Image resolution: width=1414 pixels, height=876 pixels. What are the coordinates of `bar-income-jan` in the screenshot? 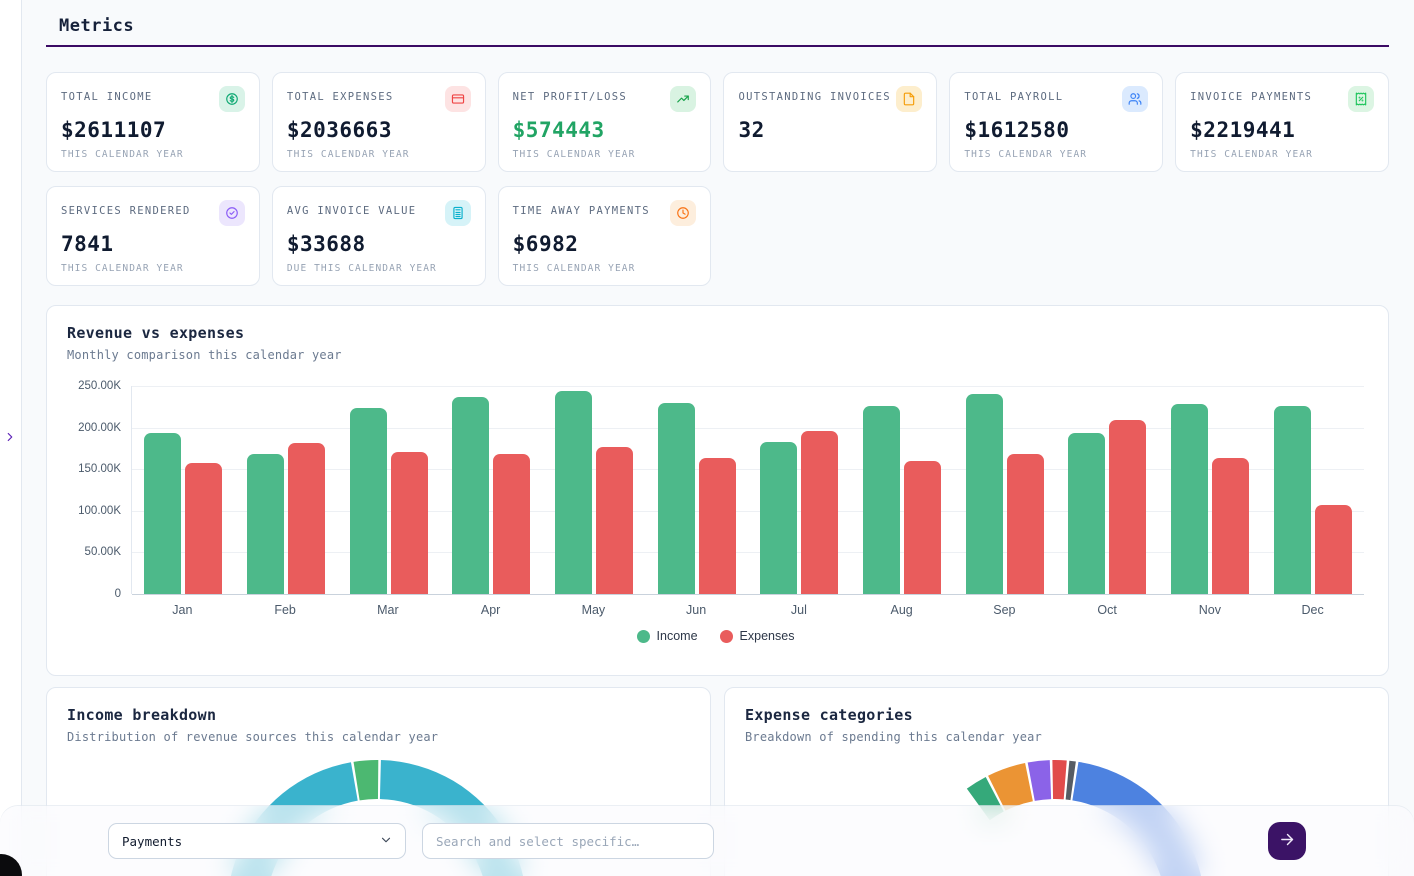 It's located at (163, 513).